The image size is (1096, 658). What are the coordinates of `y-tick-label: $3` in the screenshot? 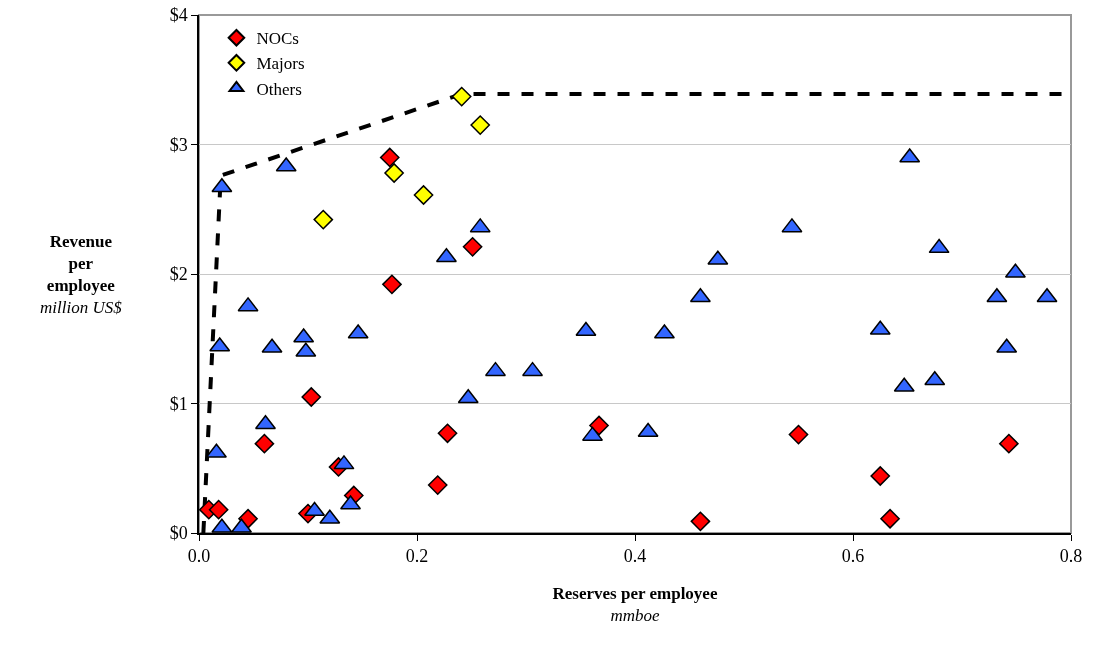 It's located at (178, 144).